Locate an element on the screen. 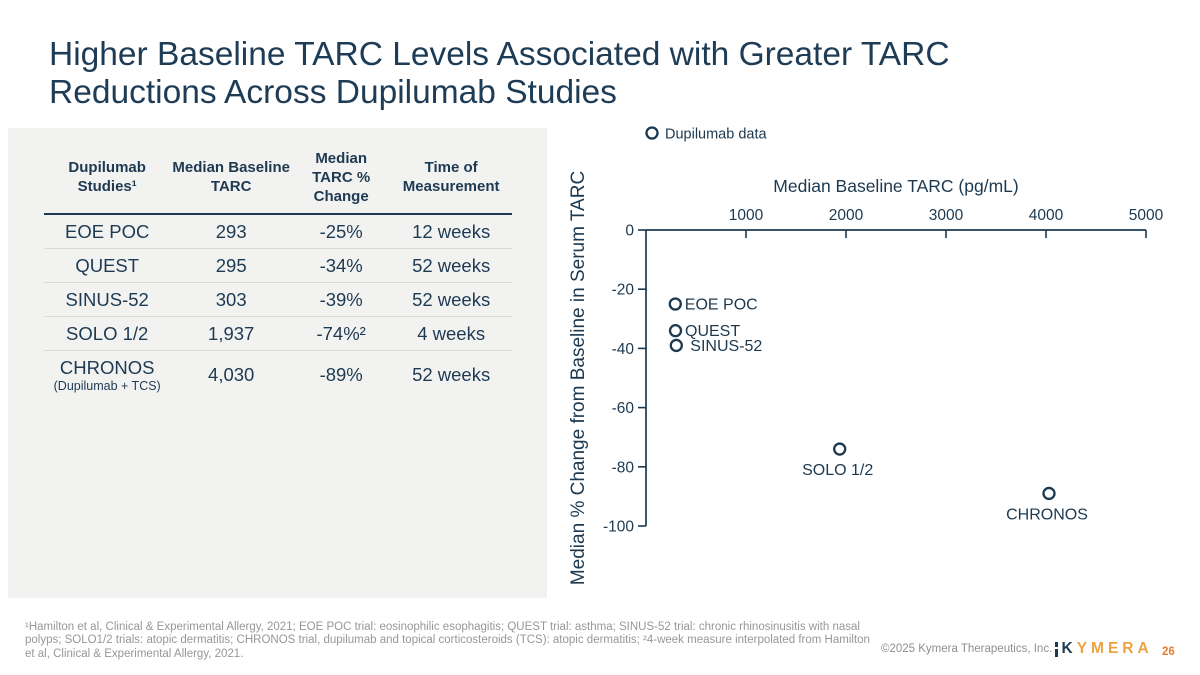  x-axis-title: Median Baseline TARC (pg/mL) is located at coordinates (895, 186).